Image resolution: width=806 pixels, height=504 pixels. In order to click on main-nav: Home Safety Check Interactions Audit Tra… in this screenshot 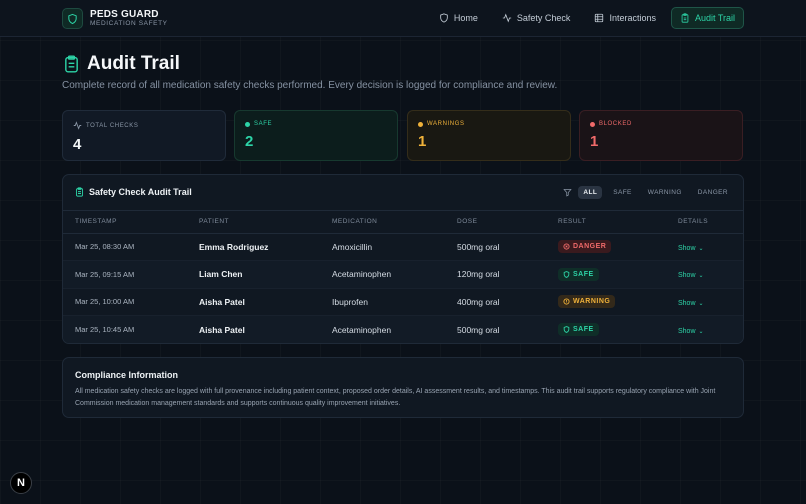, I will do `click(584, 18)`.